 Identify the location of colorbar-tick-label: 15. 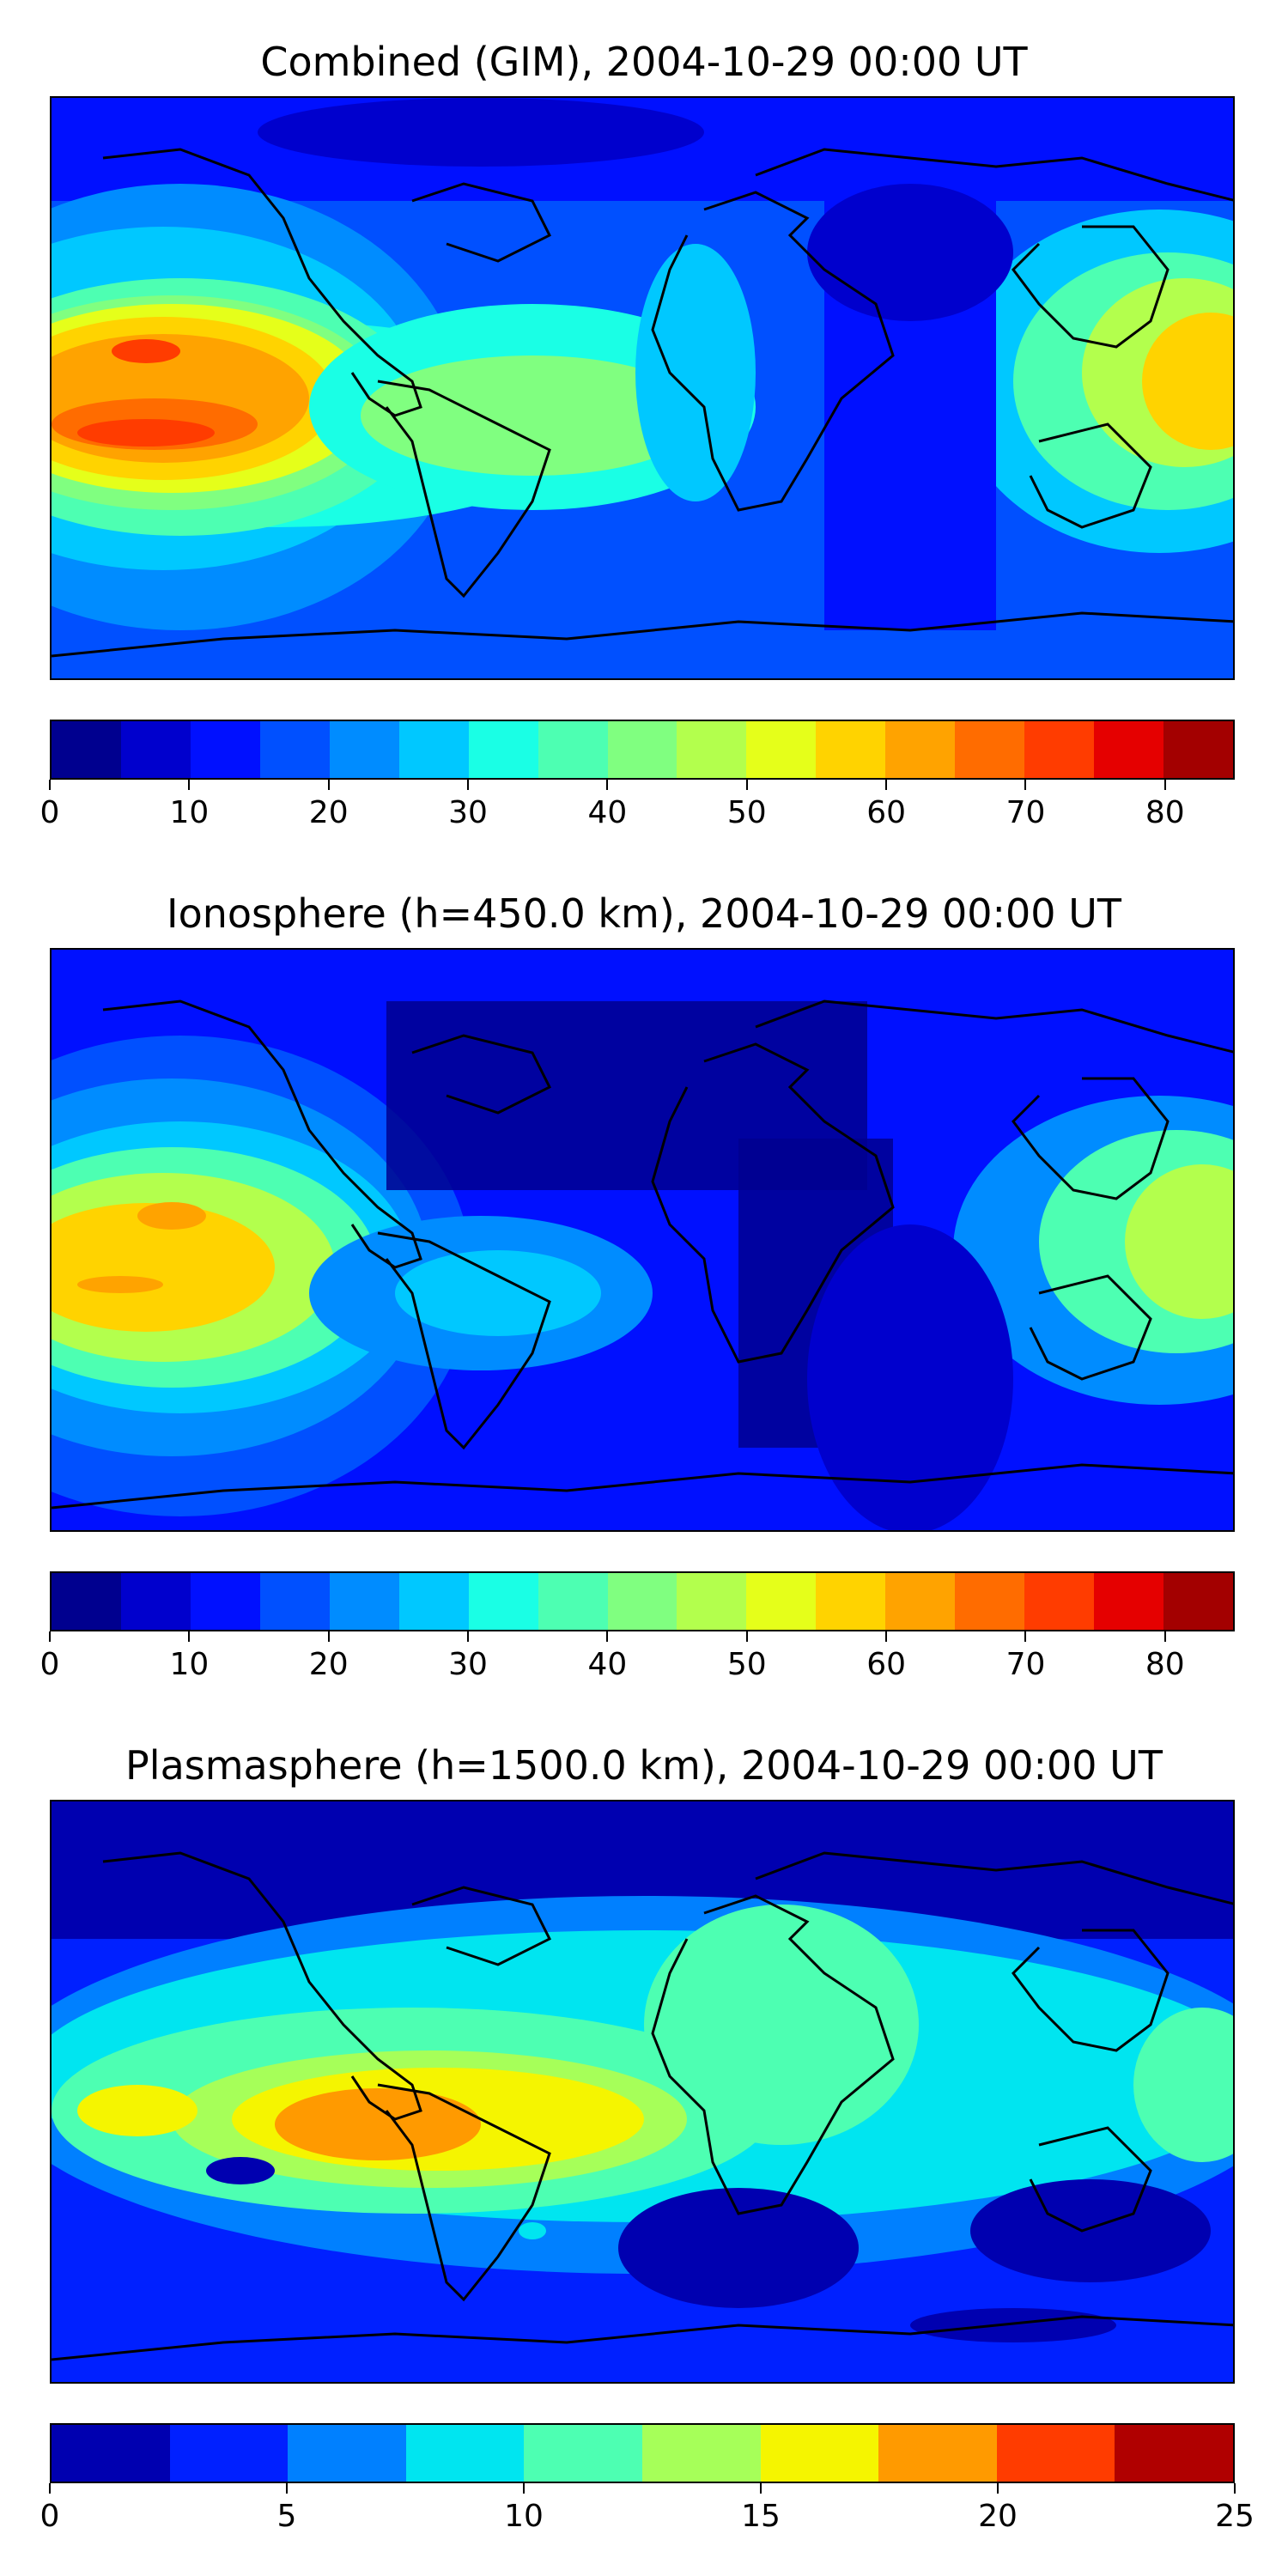
(761, 2516).